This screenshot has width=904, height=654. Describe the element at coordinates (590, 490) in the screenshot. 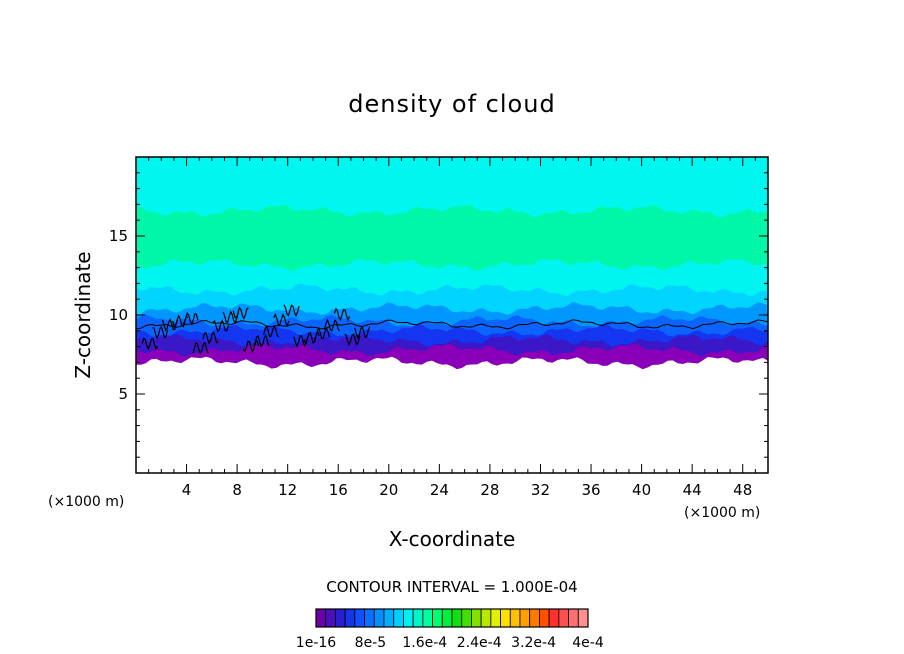

I see `x-tick-label: 36` at that location.